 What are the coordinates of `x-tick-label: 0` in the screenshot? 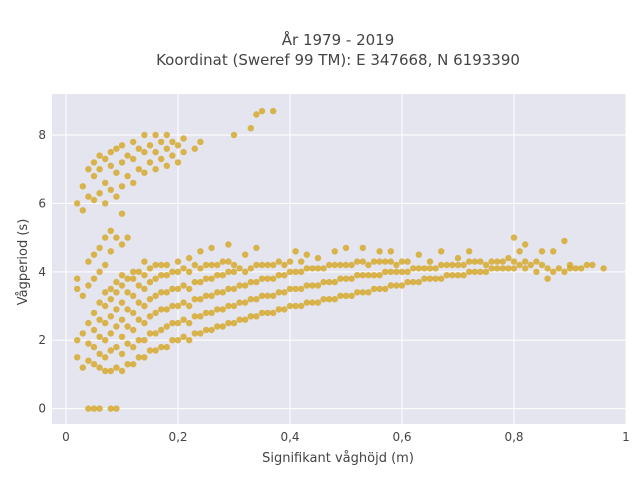 It's located at (66, 437).